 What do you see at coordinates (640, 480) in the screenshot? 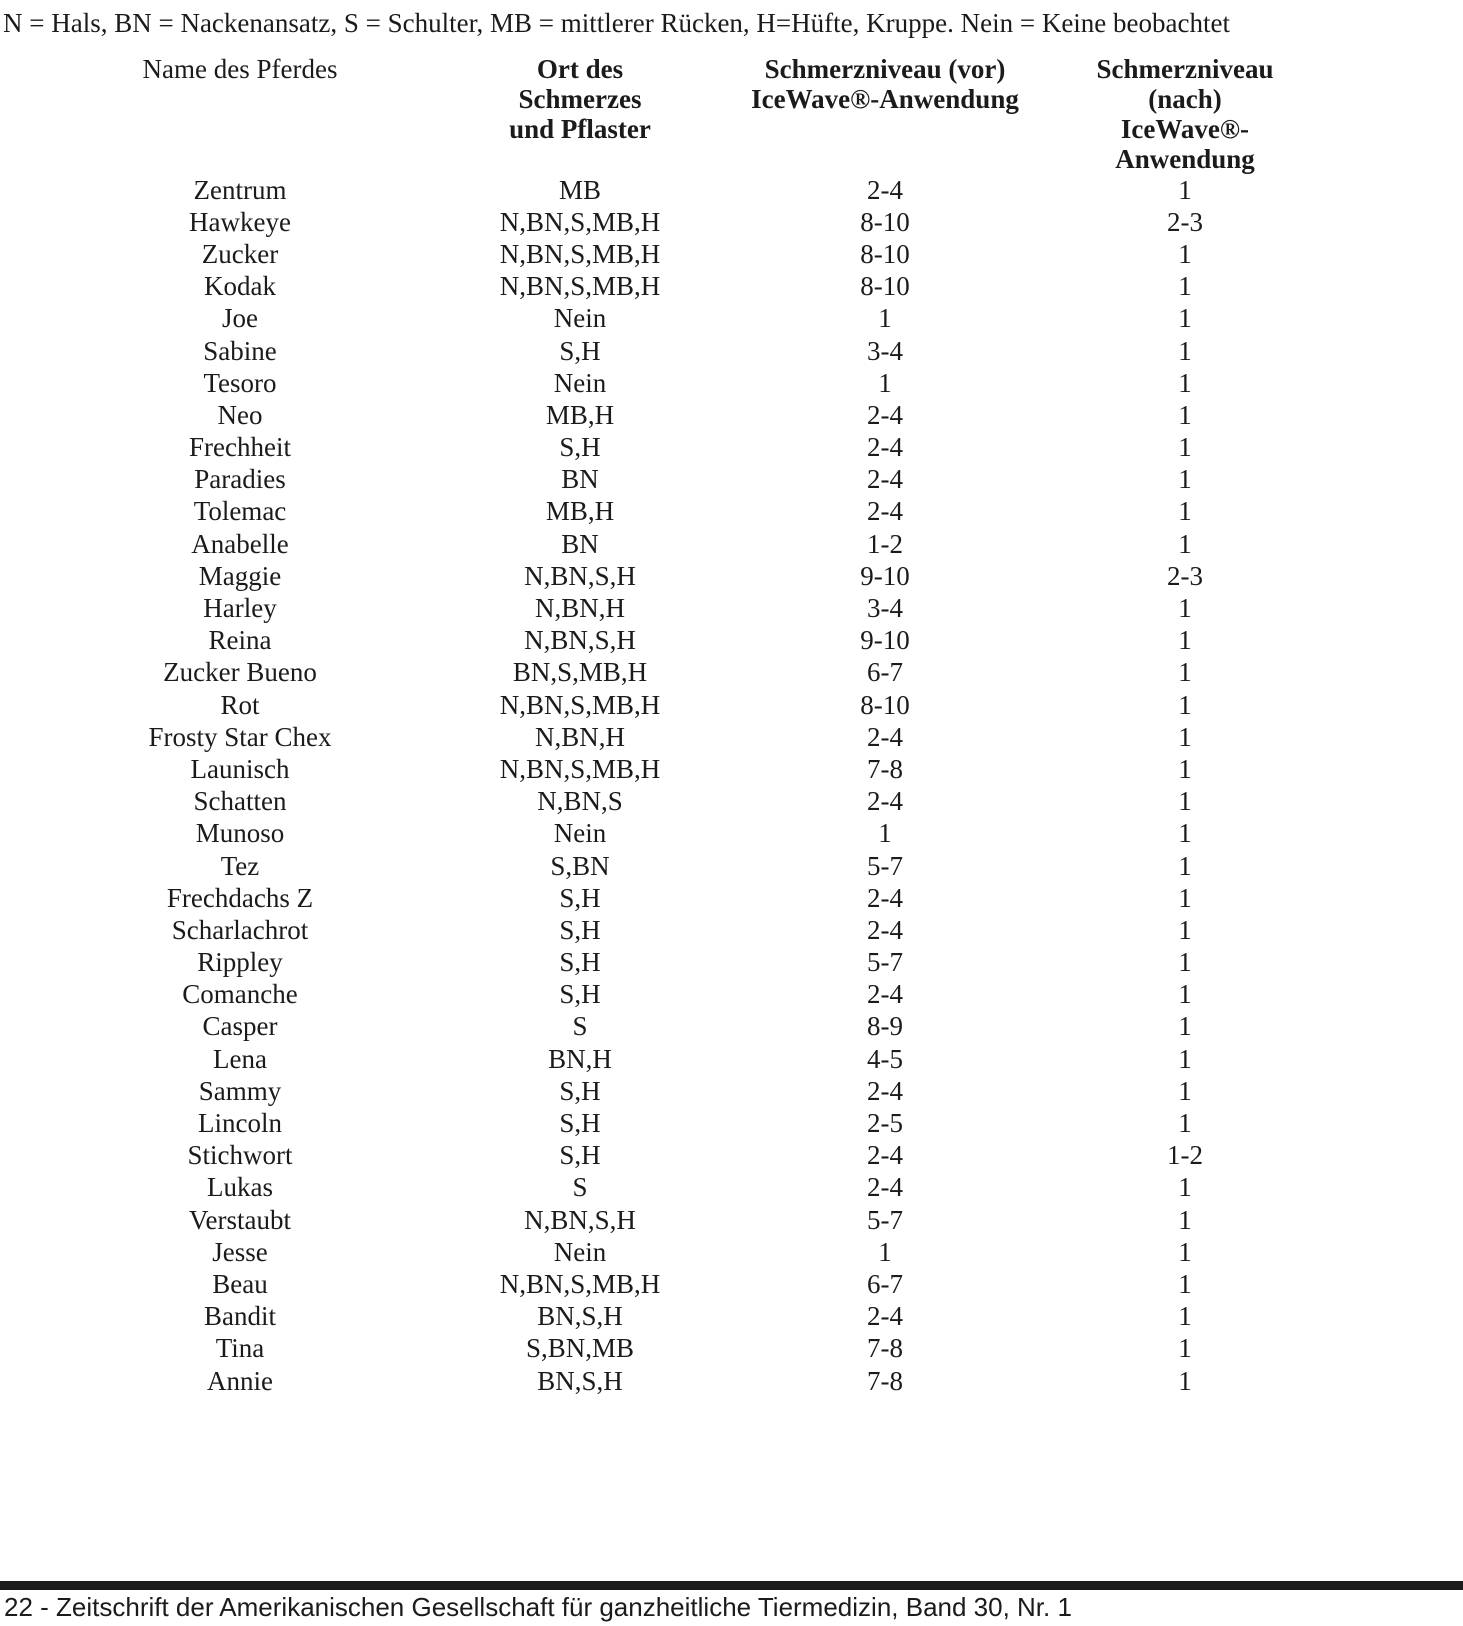
I see `table-row: Paradies BN 2-4 1` at bounding box center [640, 480].